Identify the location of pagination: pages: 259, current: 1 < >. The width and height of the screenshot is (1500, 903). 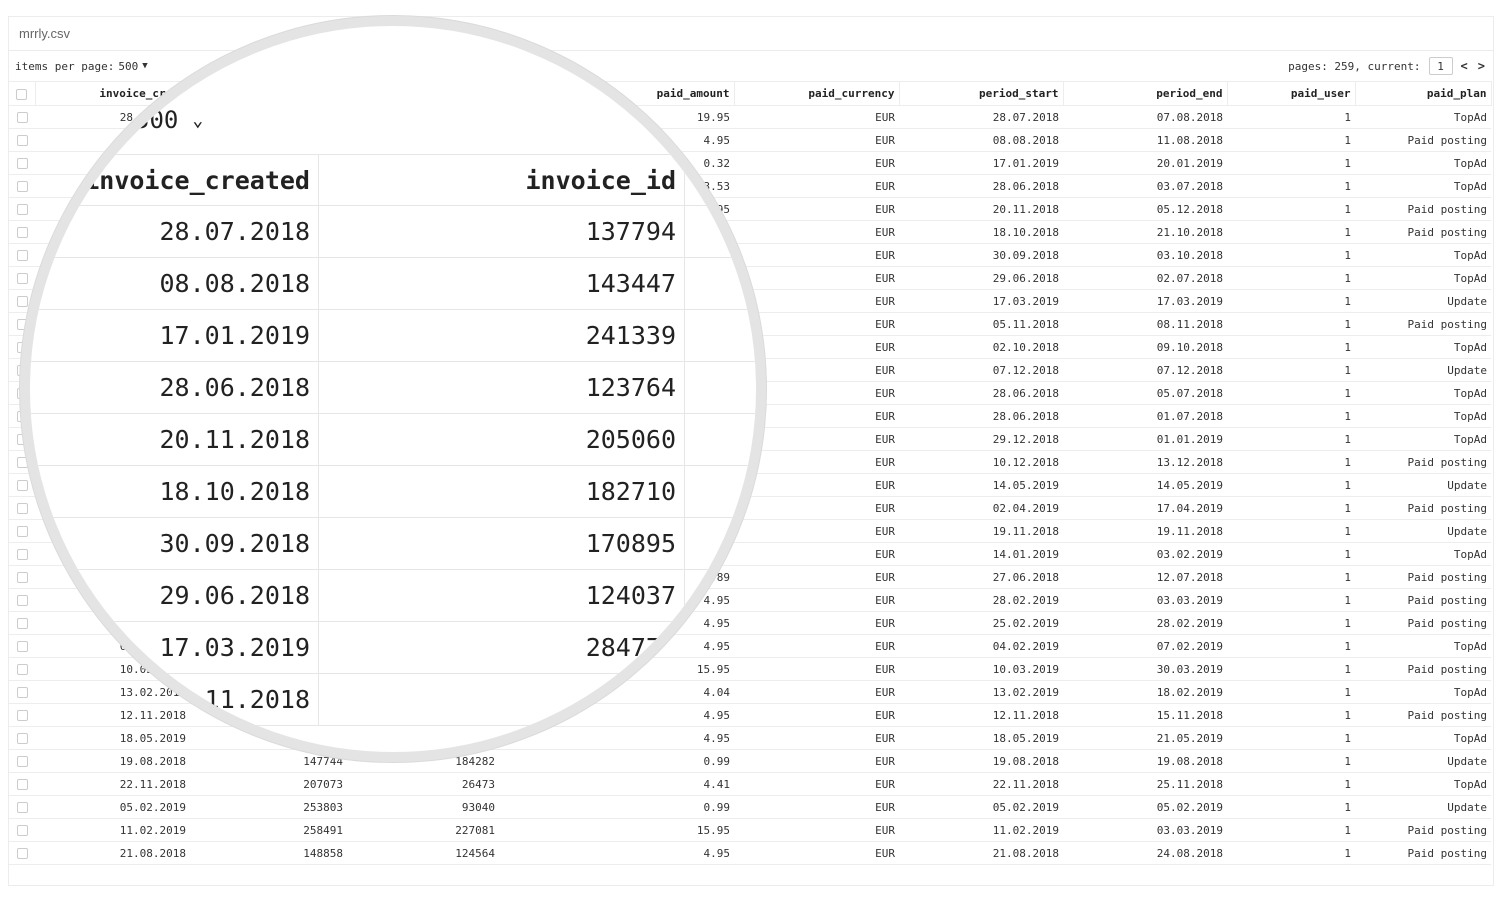
(1387, 66).